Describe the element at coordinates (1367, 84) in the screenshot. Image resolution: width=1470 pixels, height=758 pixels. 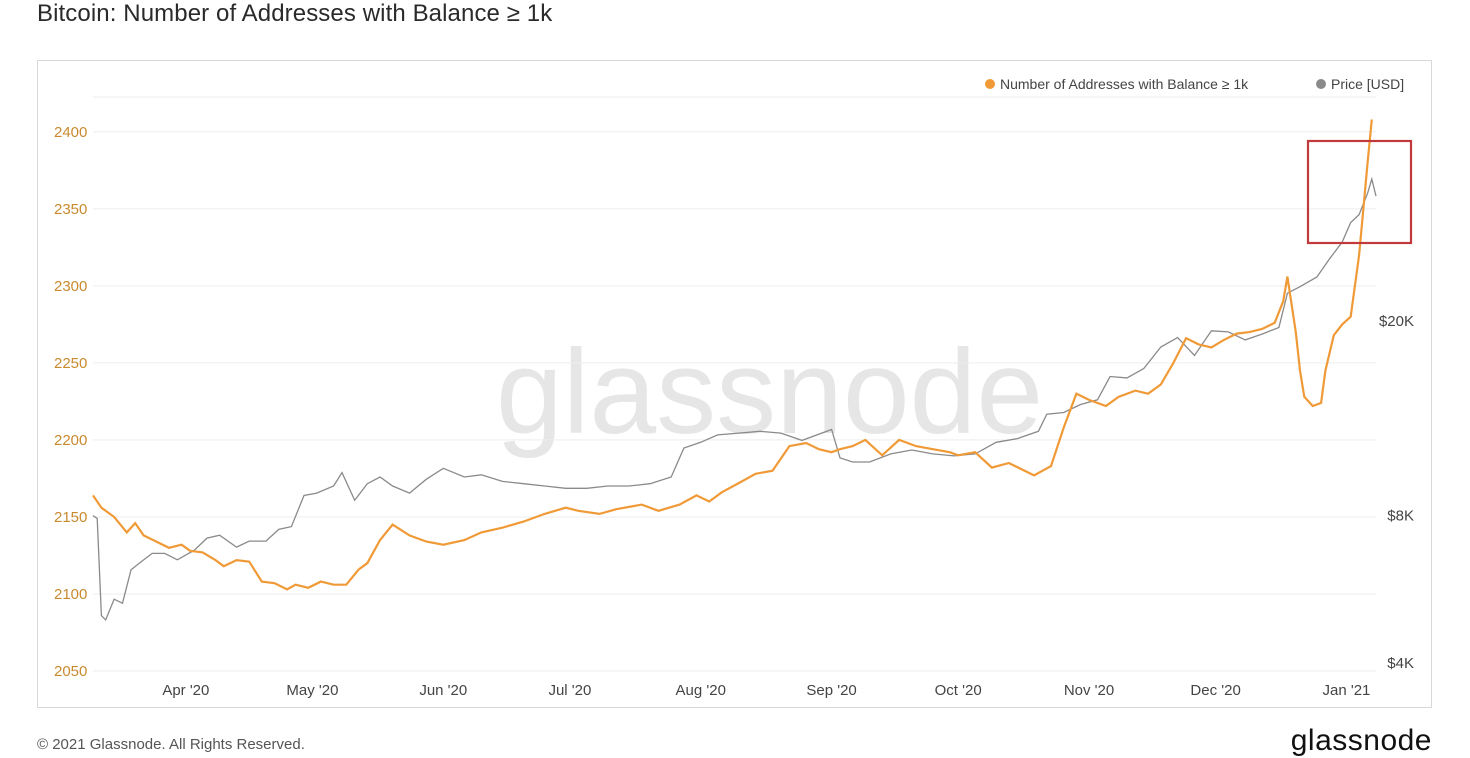
I see `legend-label-price: Price [USD]` at that location.